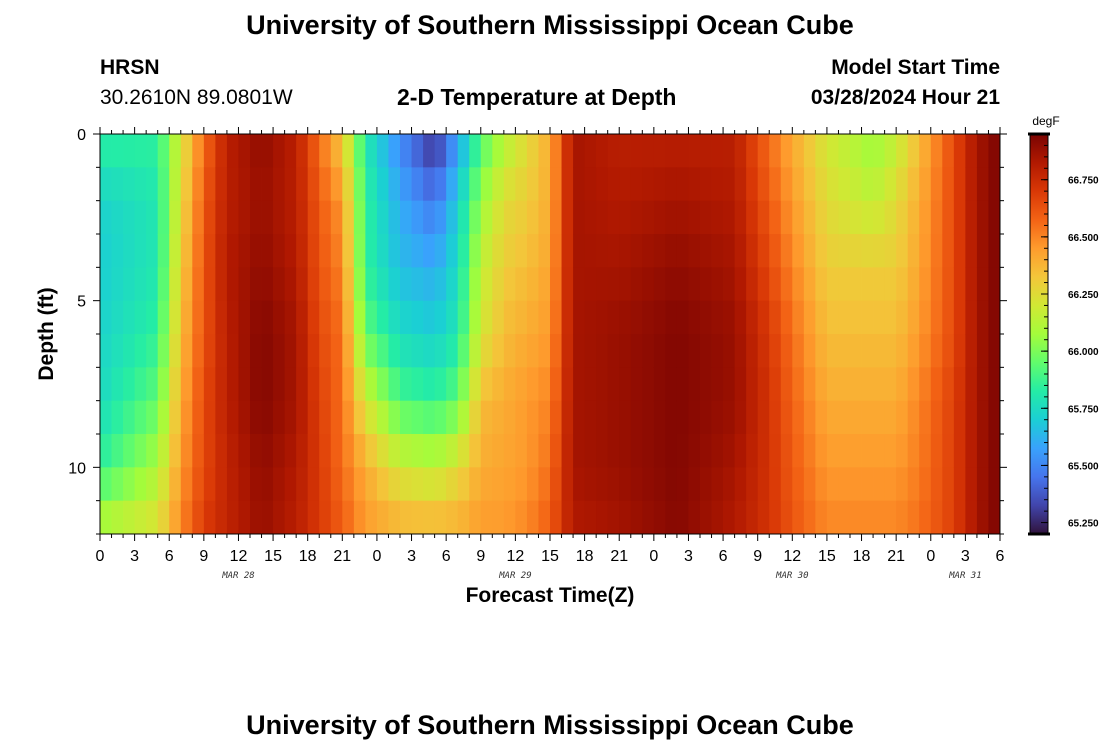 This screenshot has width=1100, height=750. I want to click on x-tick-label: 6, so click(1000, 556).